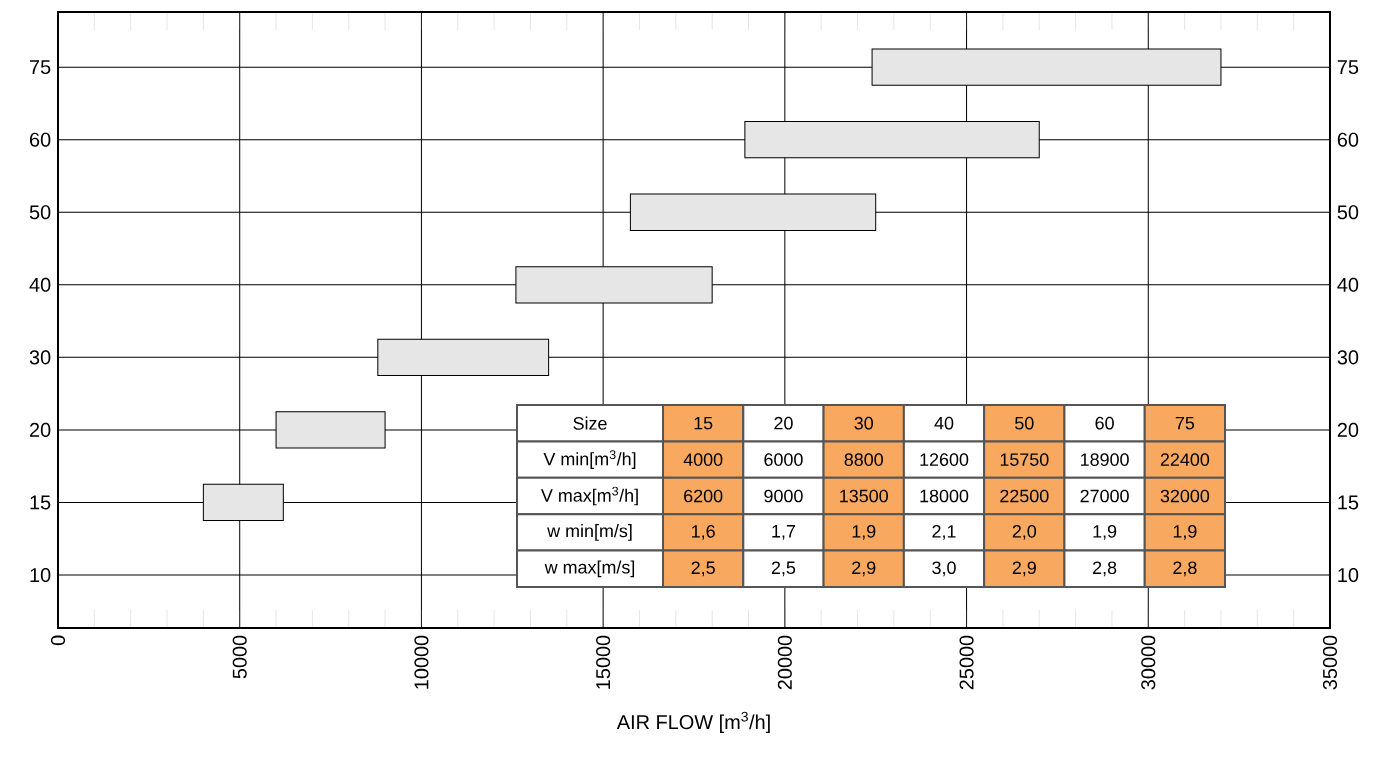  What do you see at coordinates (1348, 502) in the screenshot?
I see `y-tick-label: 15` at bounding box center [1348, 502].